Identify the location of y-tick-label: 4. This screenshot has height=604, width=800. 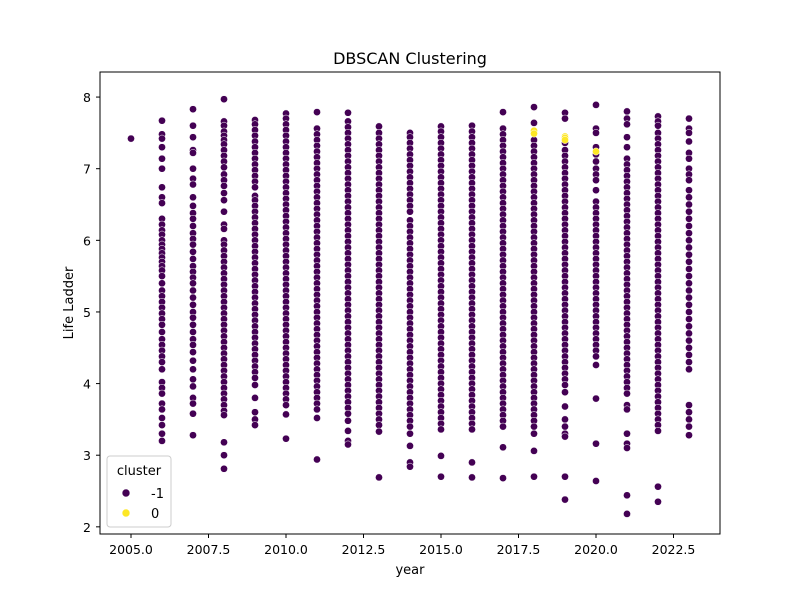
(87, 384).